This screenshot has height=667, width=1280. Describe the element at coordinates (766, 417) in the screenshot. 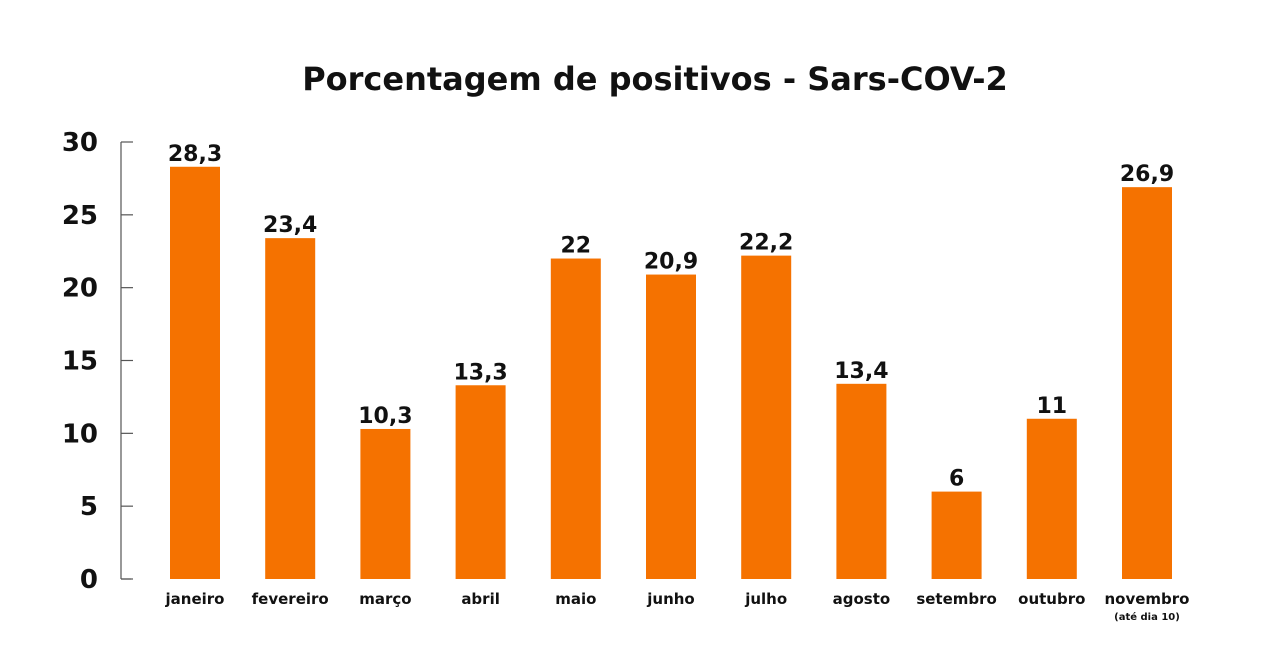

I see `bar-julho` at that location.